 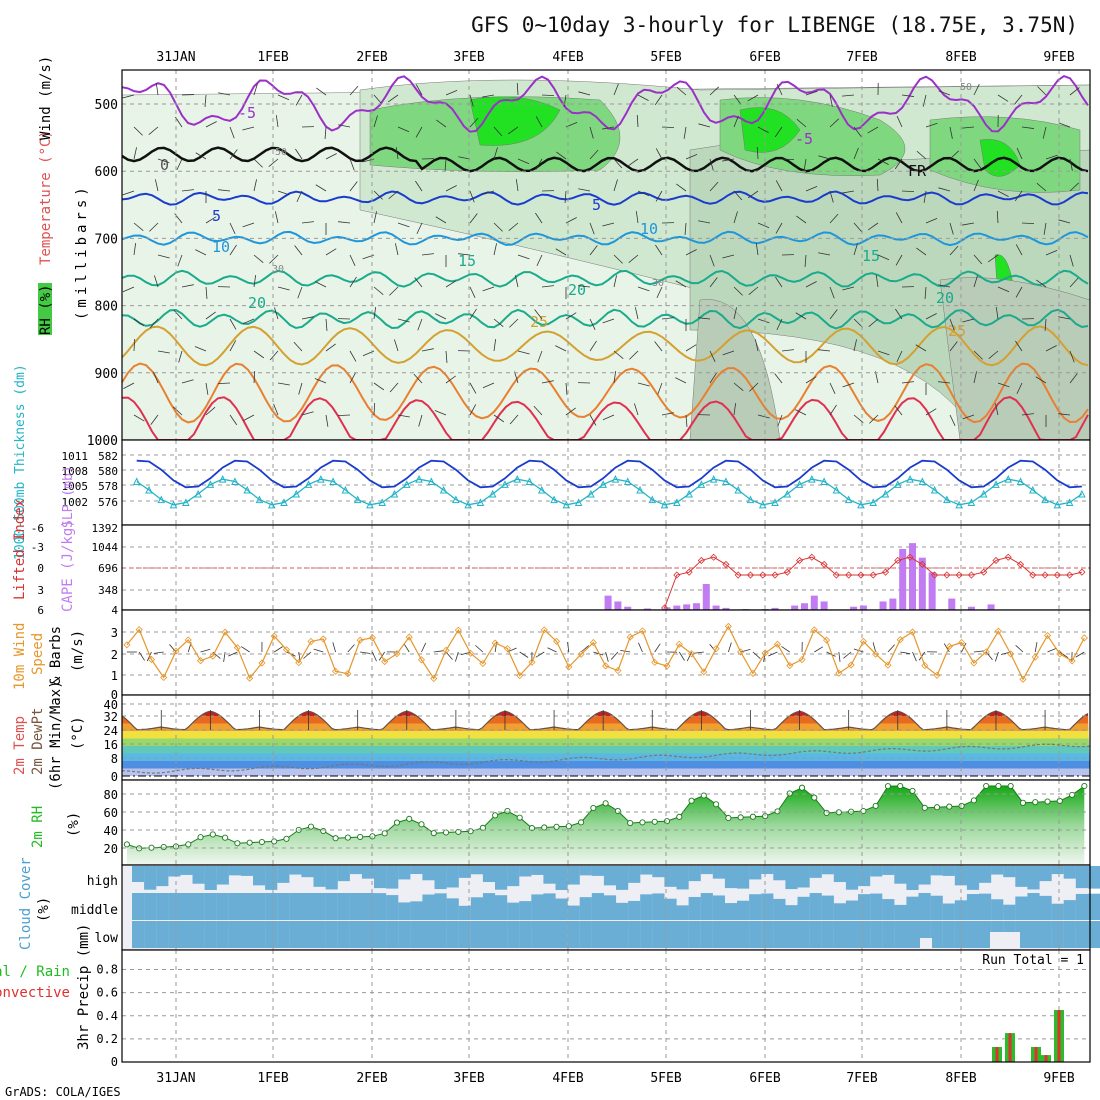 I want to click on wind-tick-label: 1, so click(x=114, y=676).